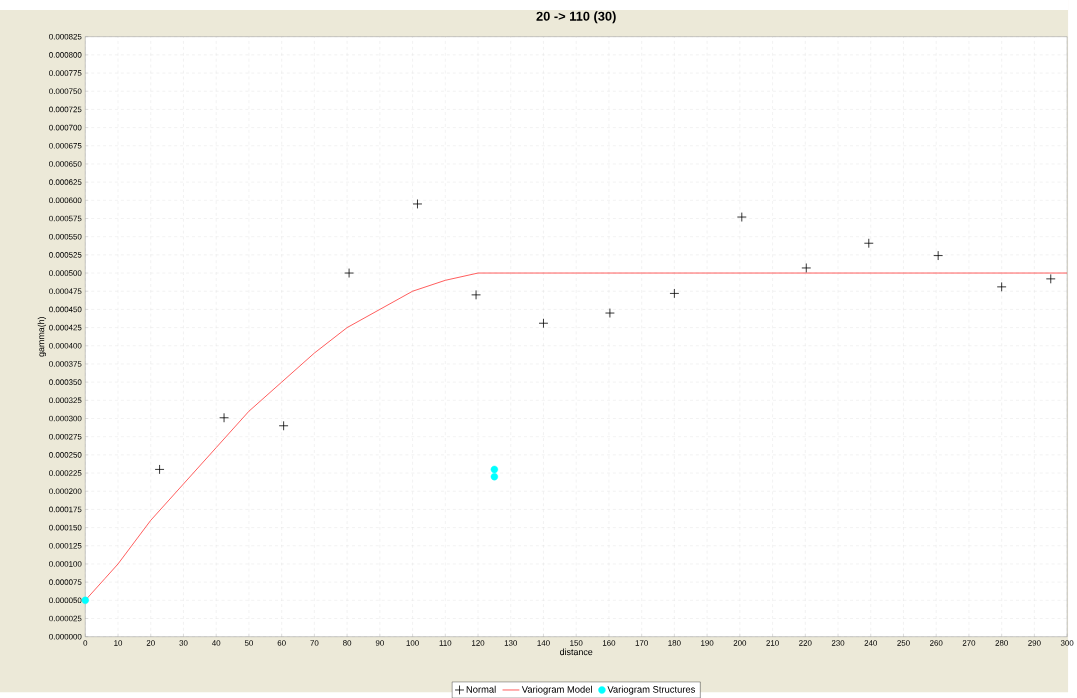  I want to click on x-axis-title: distance, so click(576, 651).